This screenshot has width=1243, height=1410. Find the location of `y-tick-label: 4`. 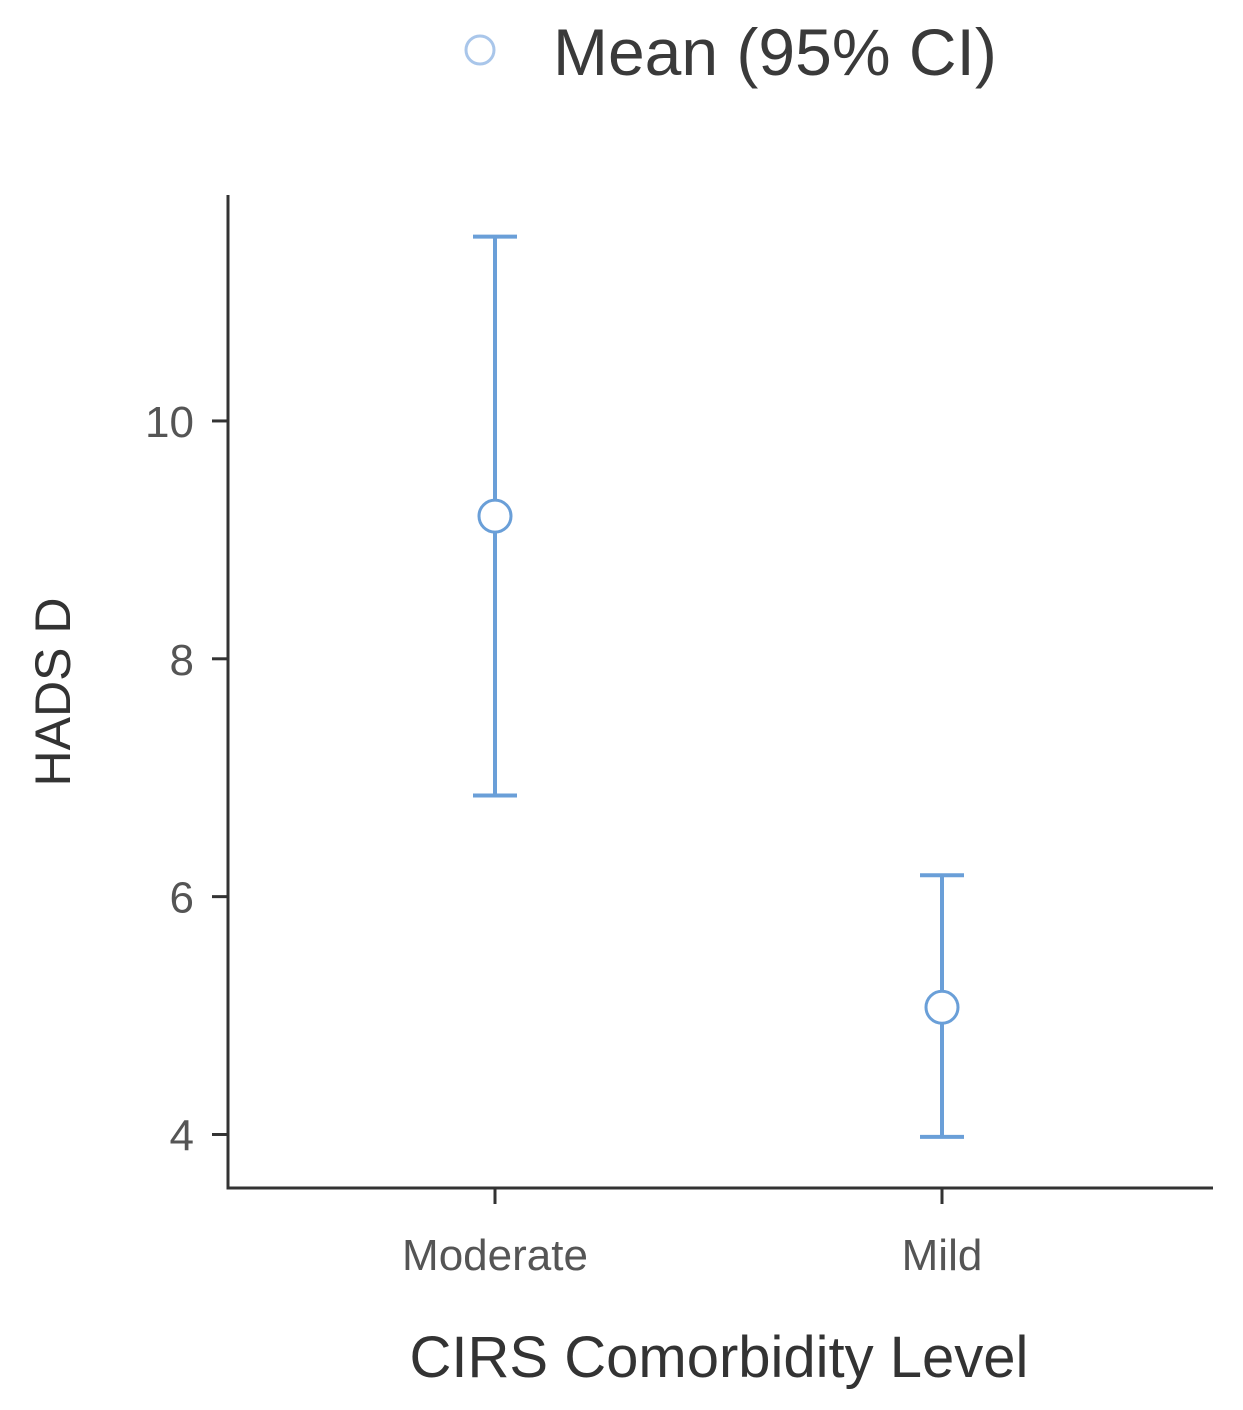

y-tick-label: 4 is located at coordinates (182, 1135).